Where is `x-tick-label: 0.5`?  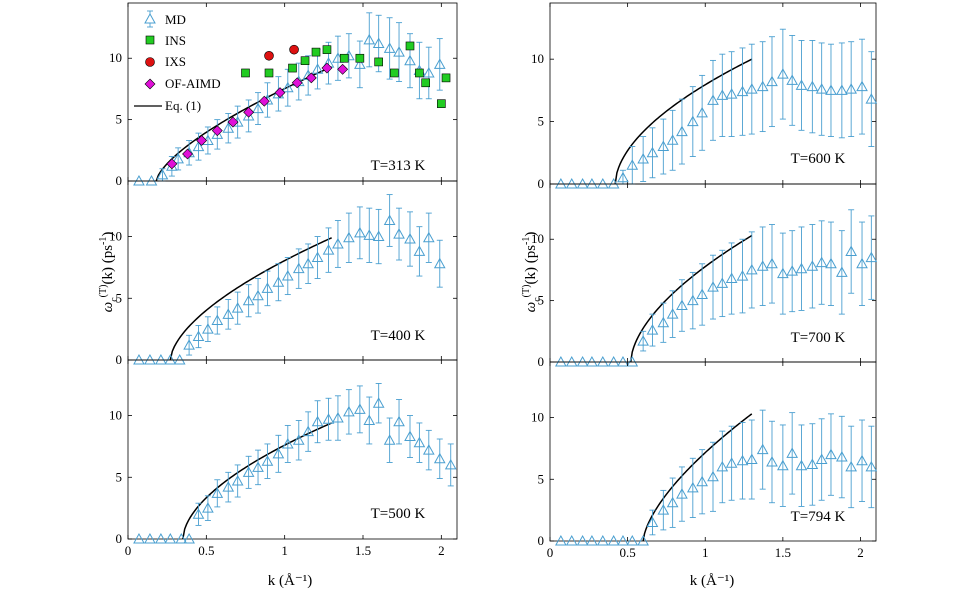
x-tick-label: 0.5 is located at coordinates (627, 552).